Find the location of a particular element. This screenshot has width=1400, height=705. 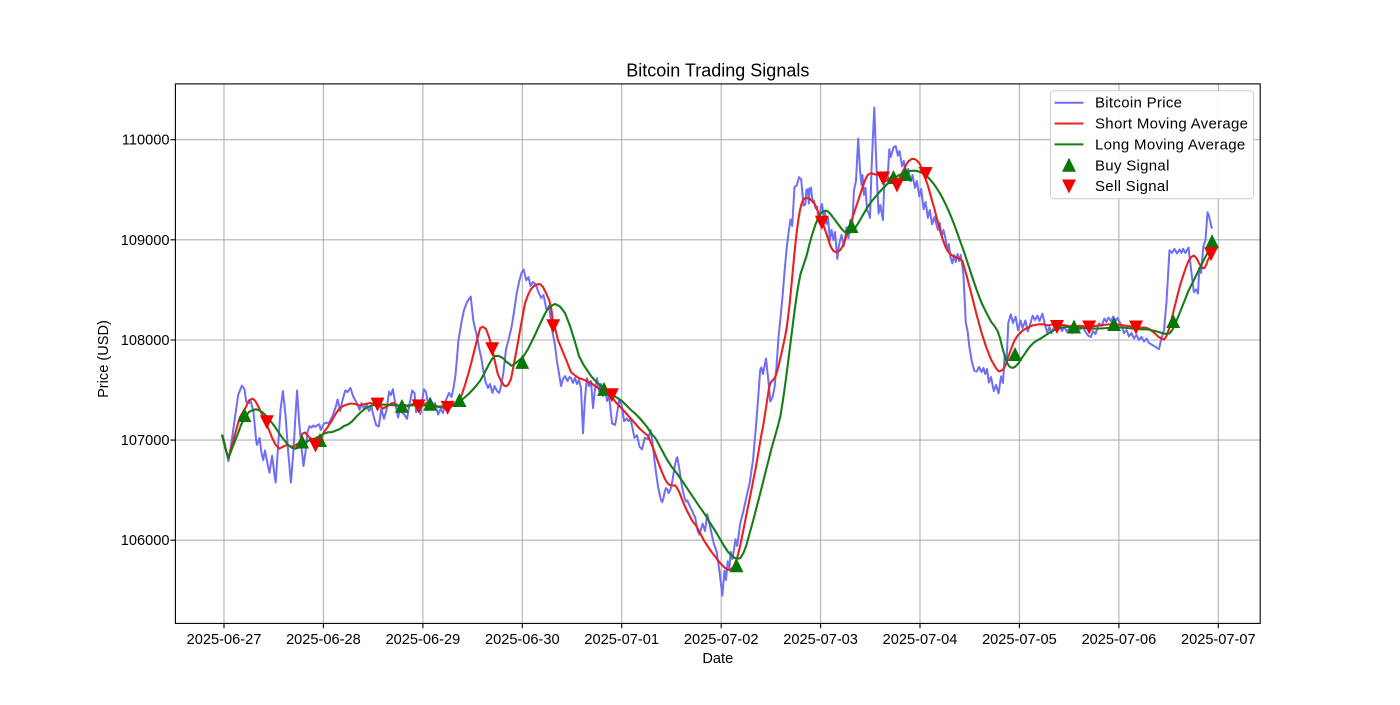

svg-text: 2025-07-03 is located at coordinates (820, 640).